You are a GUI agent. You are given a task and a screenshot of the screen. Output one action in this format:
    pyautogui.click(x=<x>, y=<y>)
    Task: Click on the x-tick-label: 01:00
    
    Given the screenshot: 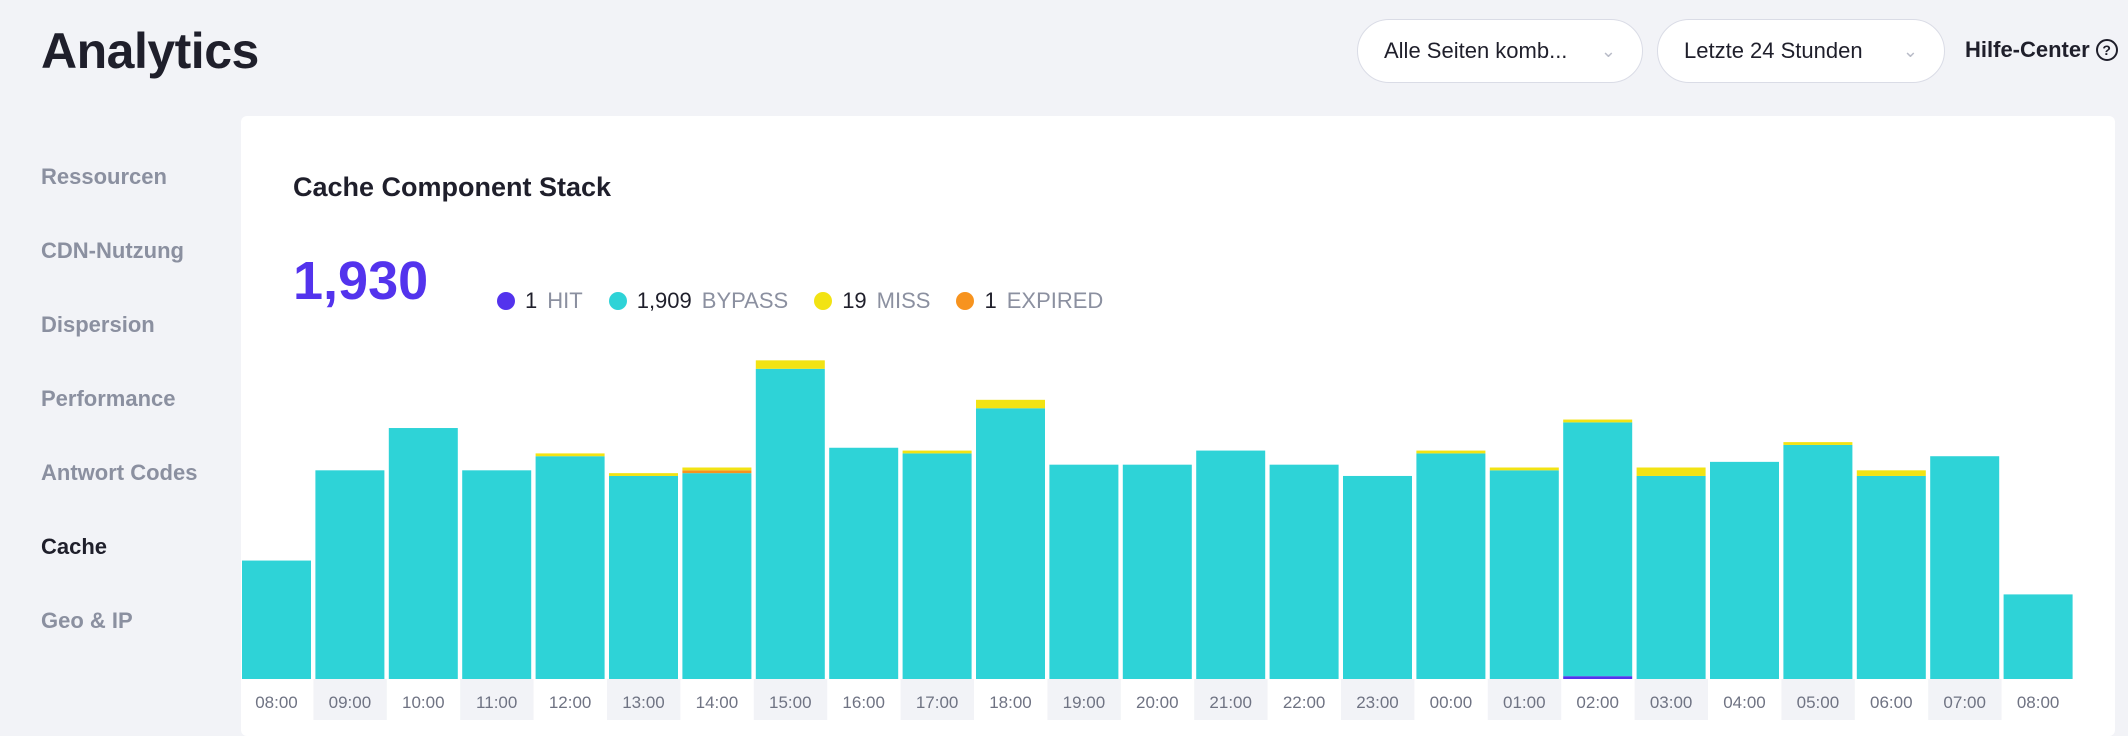 What is the action you would take?
    pyautogui.click(x=1524, y=702)
    